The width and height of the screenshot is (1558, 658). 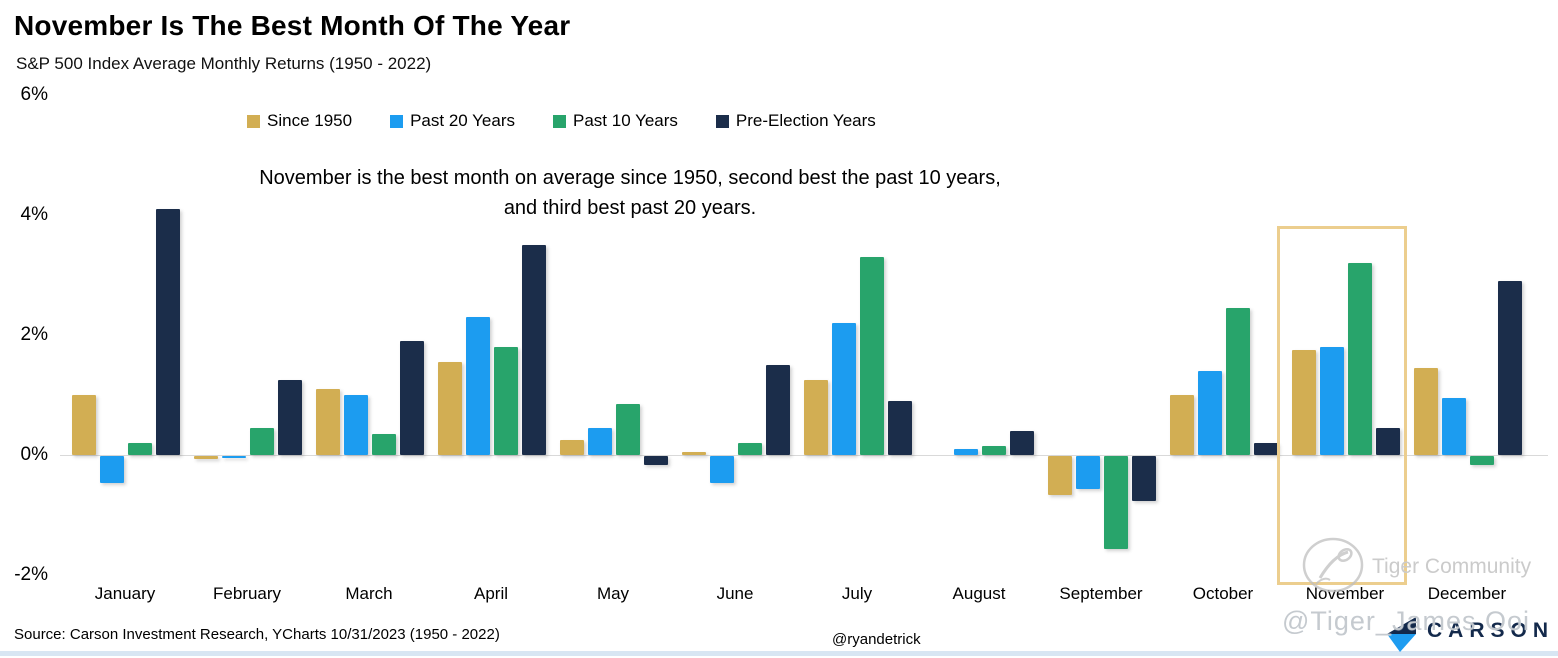 What do you see at coordinates (628, 429) in the screenshot?
I see `bar-may-past-10-years` at bounding box center [628, 429].